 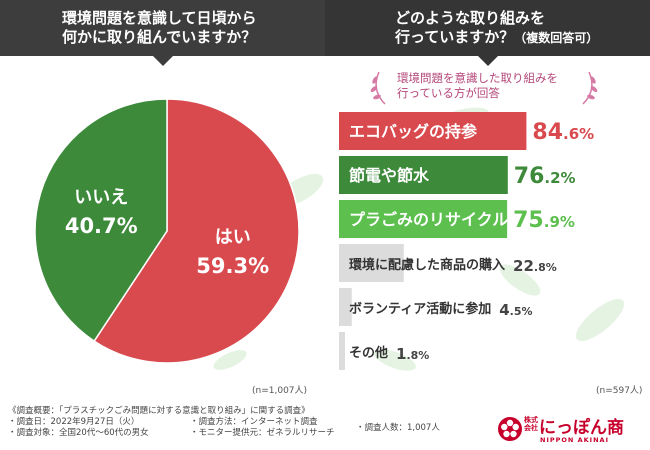 I want to click on logo-kabushiki: 株式, so click(x=531, y=420).